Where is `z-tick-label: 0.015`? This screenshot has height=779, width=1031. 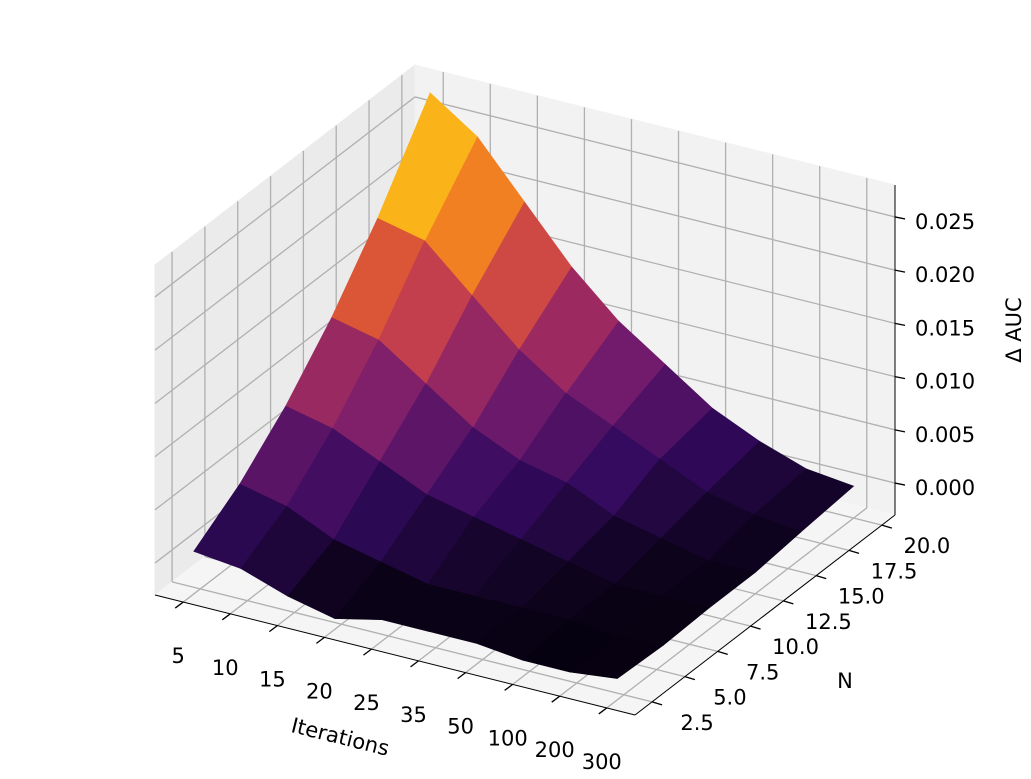 z-tick-label: 0.015 is located at coordinates (945, 328).